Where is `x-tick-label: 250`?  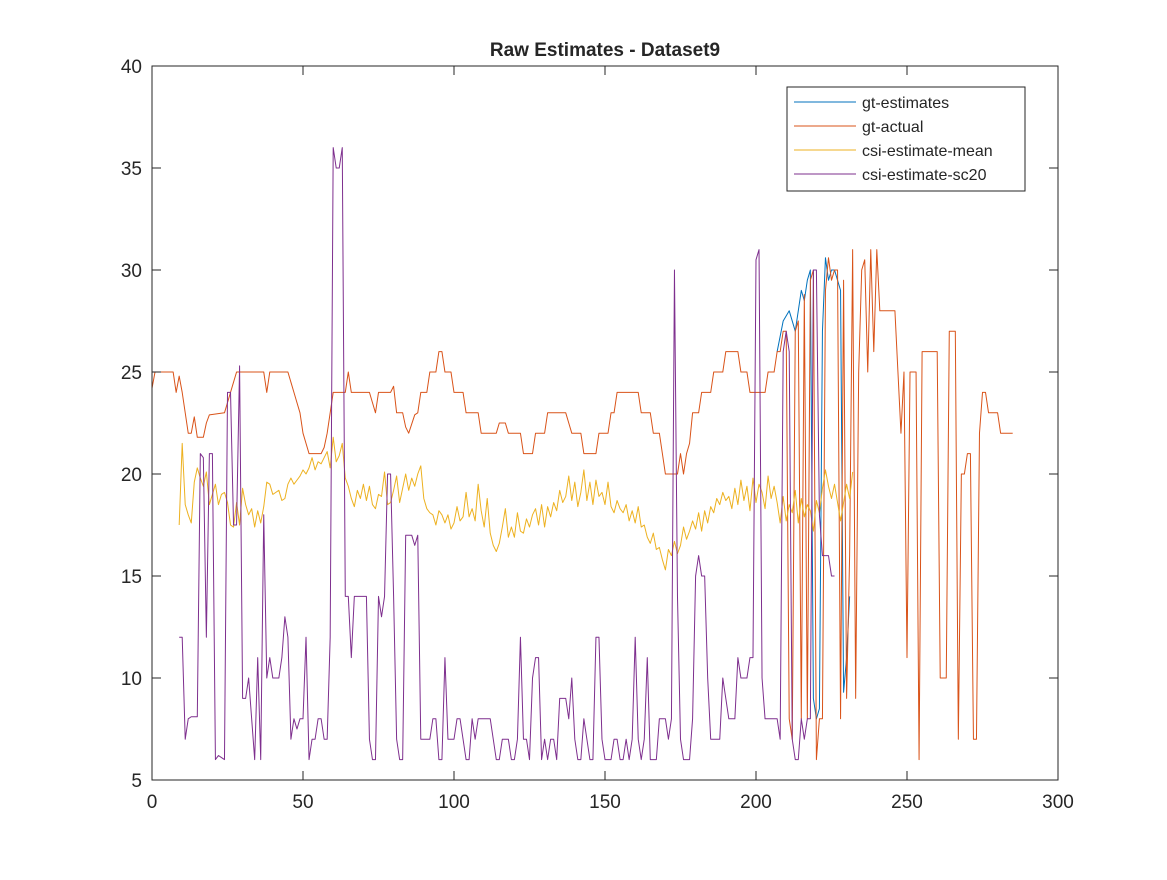
x-tick-label: 250 is located at coordinates (907, 802).